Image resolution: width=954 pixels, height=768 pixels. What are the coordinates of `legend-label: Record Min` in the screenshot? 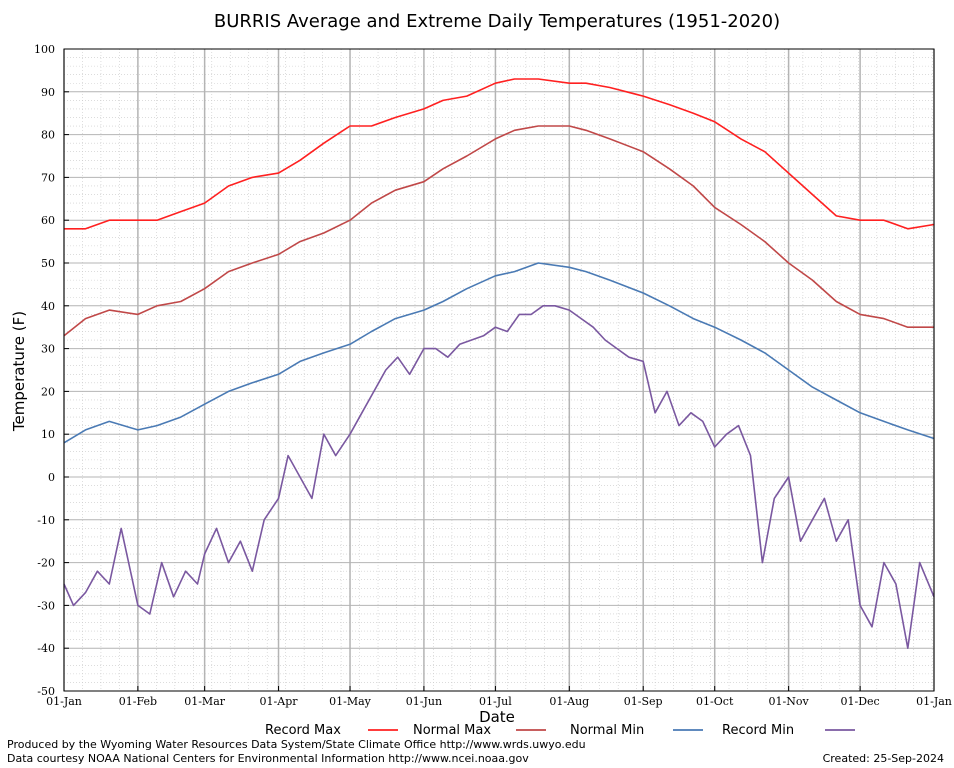 It's located at (758, 730).